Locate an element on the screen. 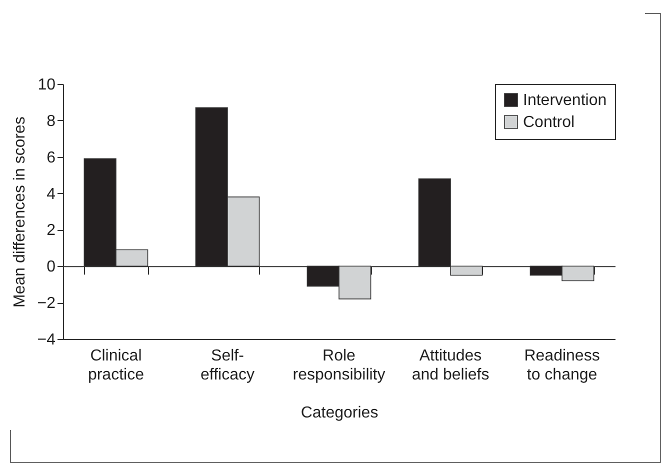 Image resolution: width=661 pixels, height=463 pixels. y-tick-label: 2 is located at coordinates (51, 231).